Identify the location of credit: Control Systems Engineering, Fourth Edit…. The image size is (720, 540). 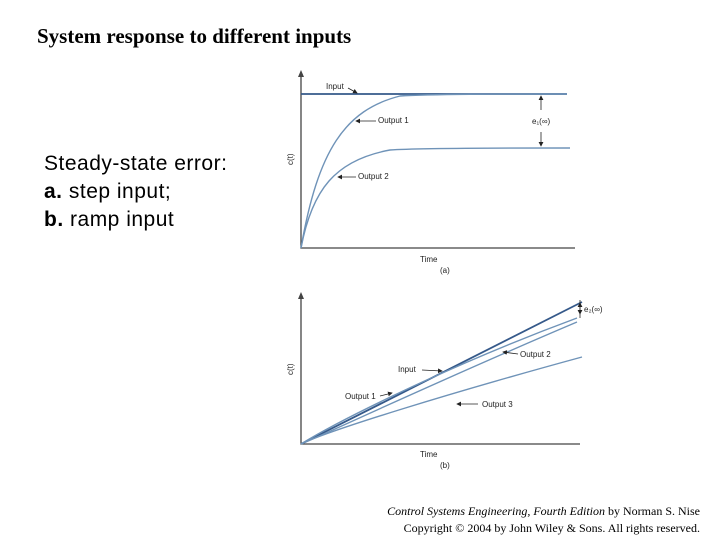
(543, 520).